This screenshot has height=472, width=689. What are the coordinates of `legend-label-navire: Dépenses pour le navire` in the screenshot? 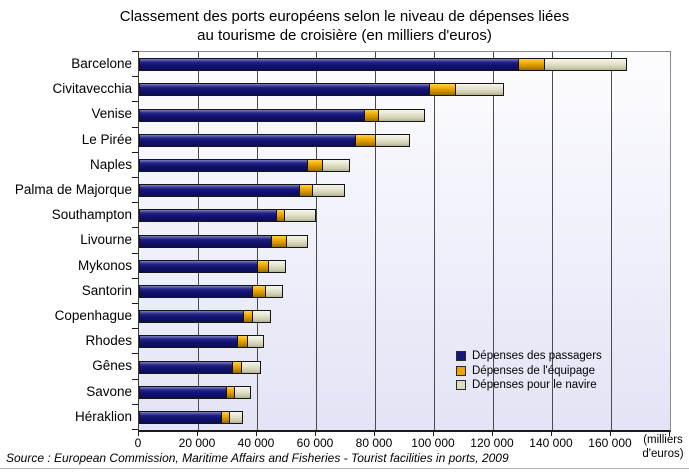 It's located at (534, 385).